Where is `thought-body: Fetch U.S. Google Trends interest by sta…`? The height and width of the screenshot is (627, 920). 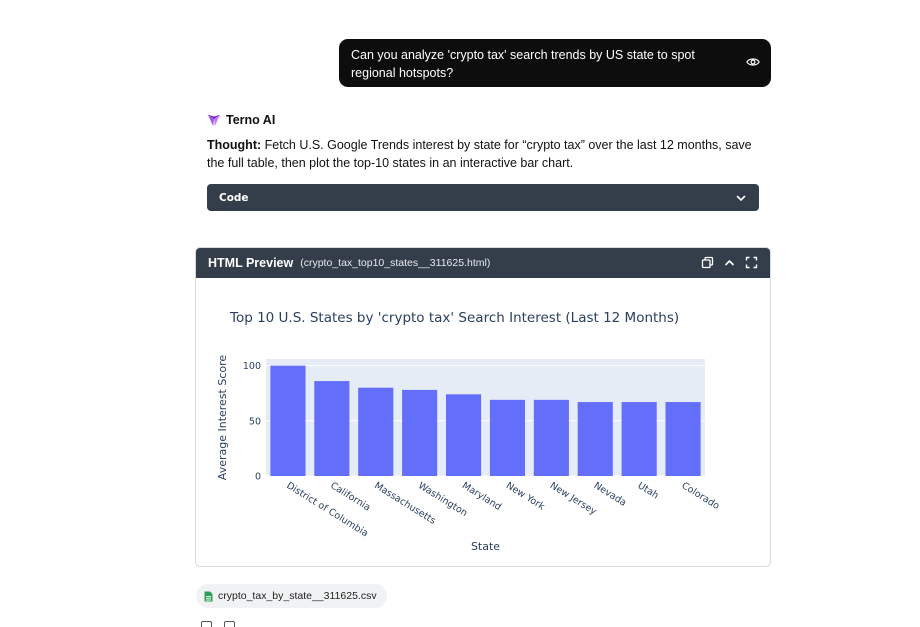 thought-body: Fetch U.S. Google Trends interest by sta… is located at coordinates (479, 154).